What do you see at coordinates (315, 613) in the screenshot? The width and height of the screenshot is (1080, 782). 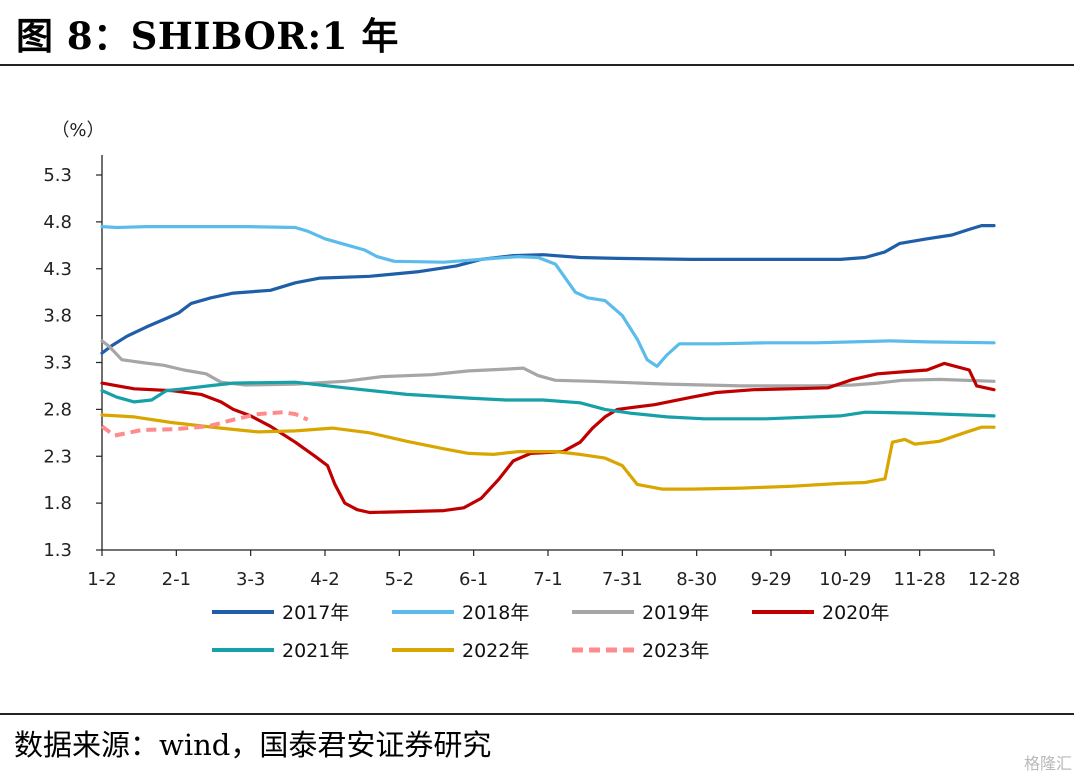 I see `legend-label: 2017年` at bounding box center [315, 613].